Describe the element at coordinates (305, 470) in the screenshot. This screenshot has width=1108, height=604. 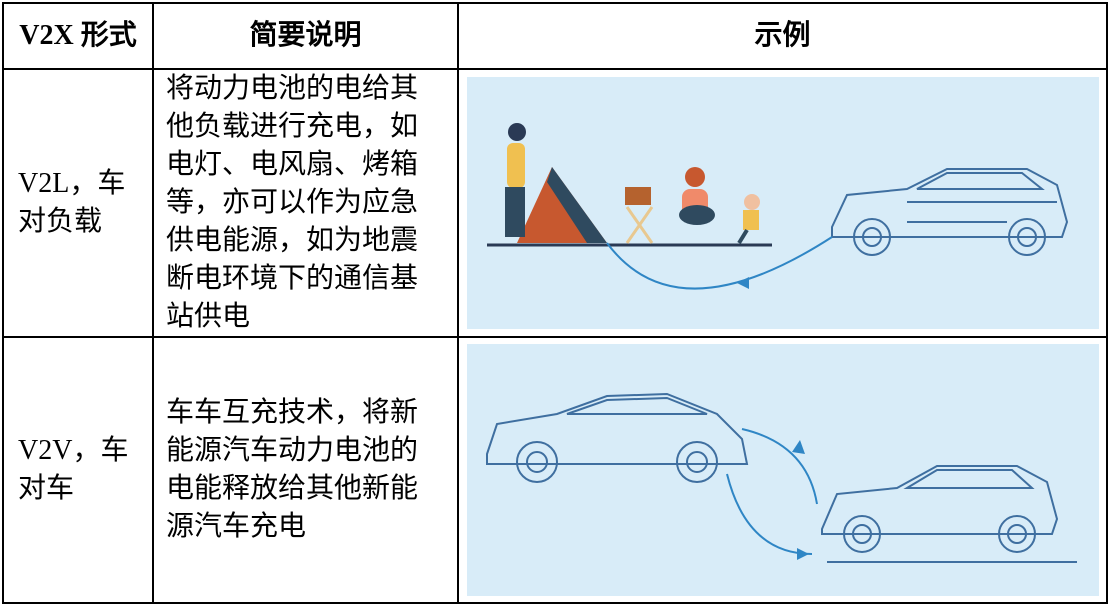
I see `description-cell: 车车互充技术，将新能源汽车动力电池的电能释放给其他新能源汽车充电` at that location.